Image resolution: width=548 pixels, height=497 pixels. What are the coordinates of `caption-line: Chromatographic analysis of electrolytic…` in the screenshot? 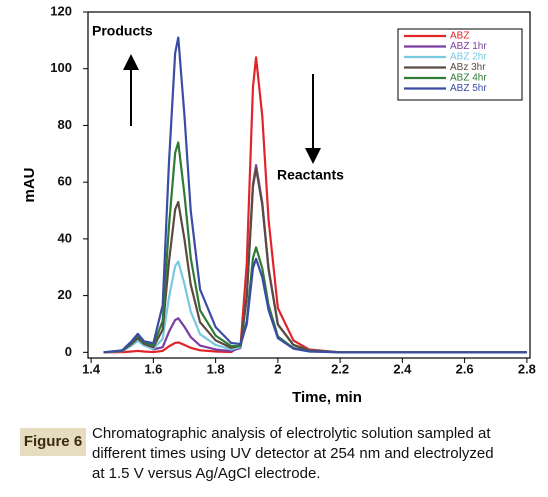 It's located at (291, 433).